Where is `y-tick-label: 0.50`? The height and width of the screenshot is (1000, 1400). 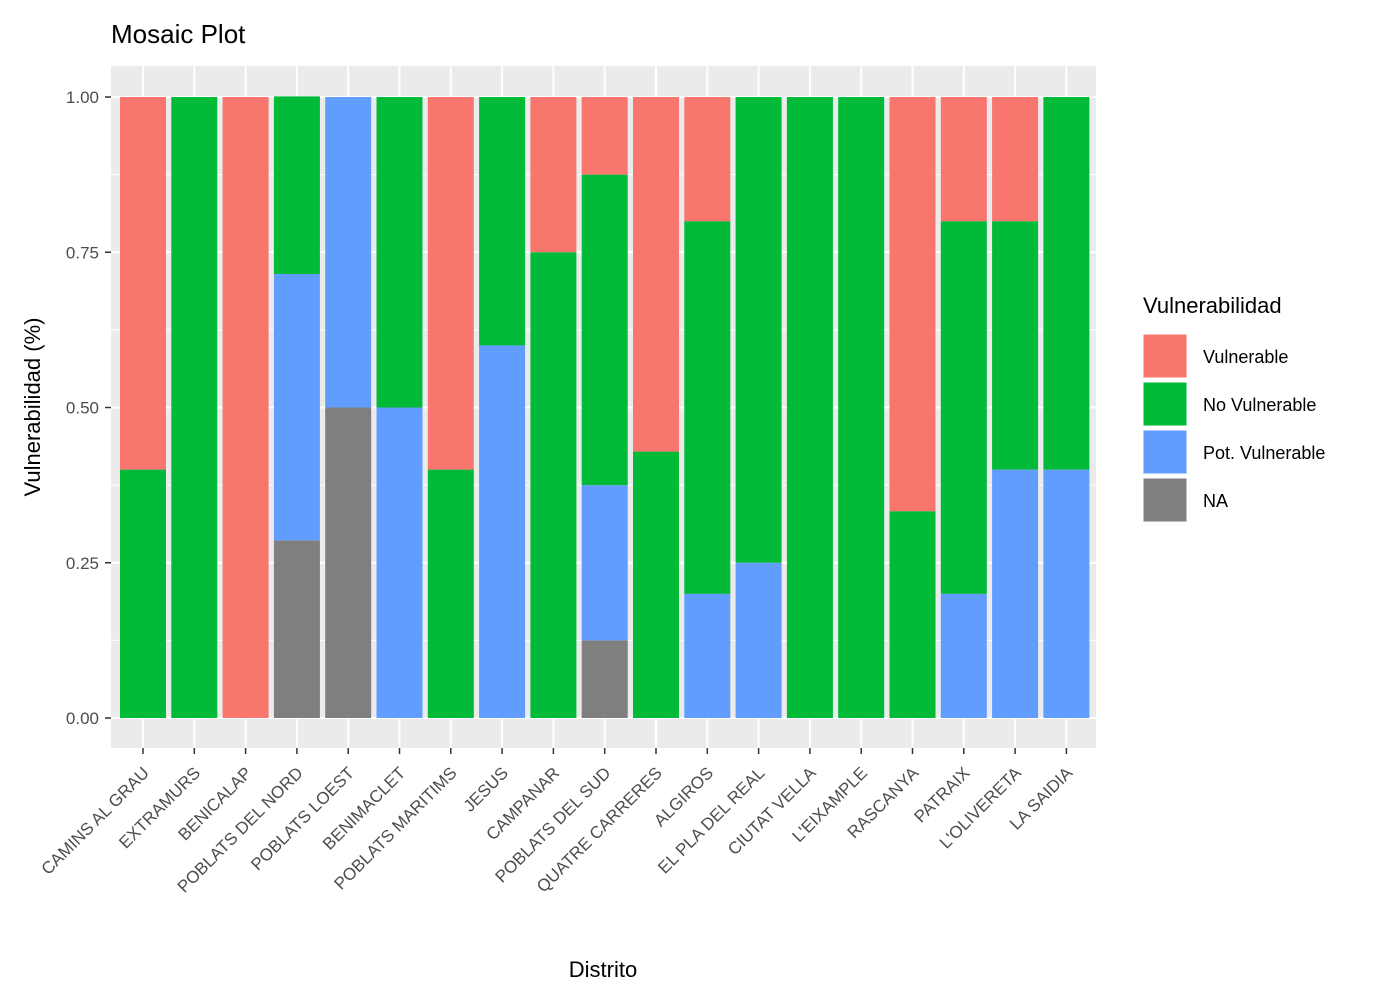
y-tick-label: 0.50 is located at coordinates (82, 408).